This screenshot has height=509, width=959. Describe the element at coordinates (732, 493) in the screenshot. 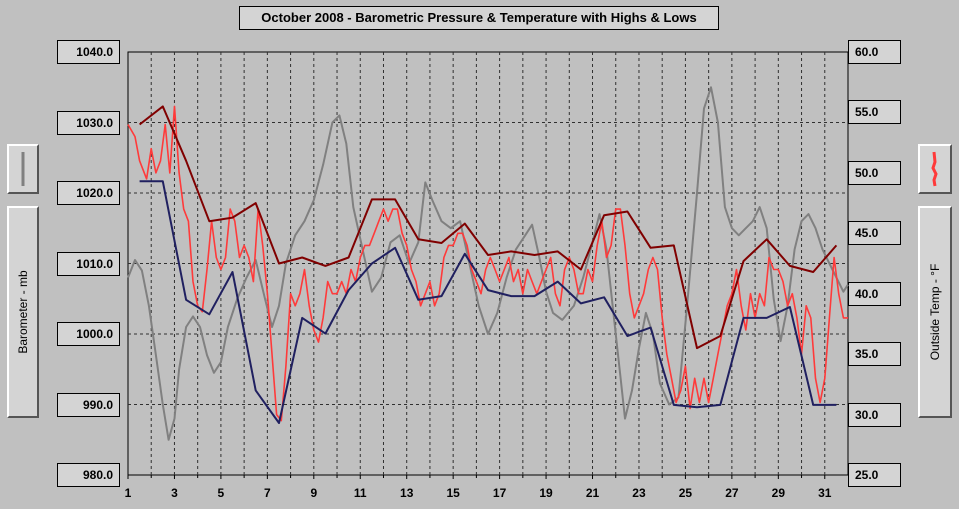

I see `x-tick-label: 27` at that location.